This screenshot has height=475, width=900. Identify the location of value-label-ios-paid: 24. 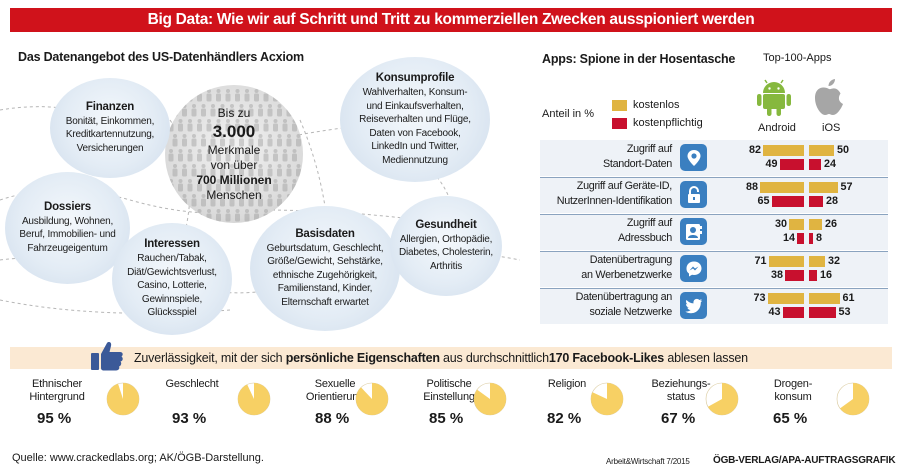
(830, 164).